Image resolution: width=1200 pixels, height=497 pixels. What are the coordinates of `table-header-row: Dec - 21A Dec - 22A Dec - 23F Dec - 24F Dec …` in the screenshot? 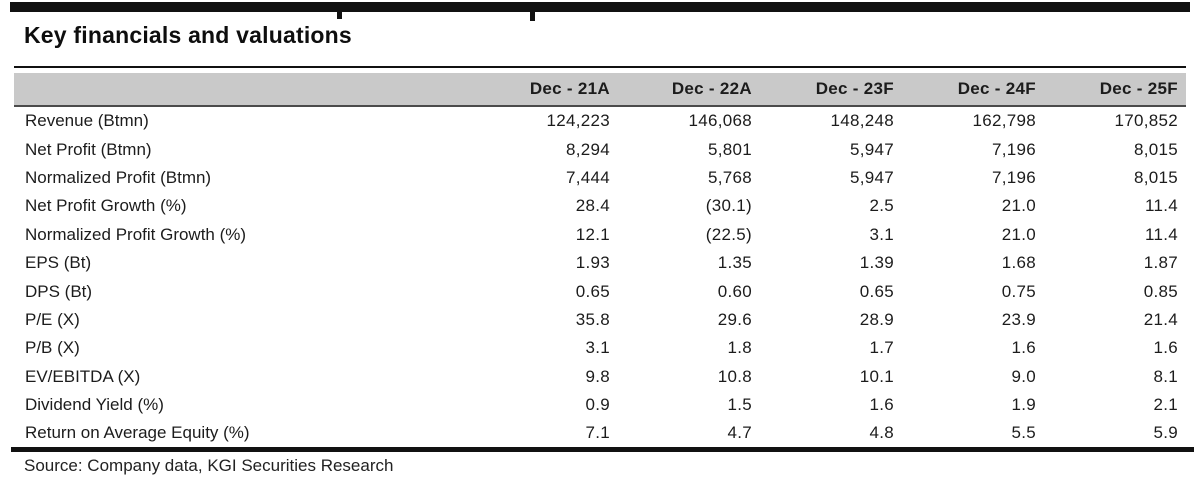 It's located at (600, 90).